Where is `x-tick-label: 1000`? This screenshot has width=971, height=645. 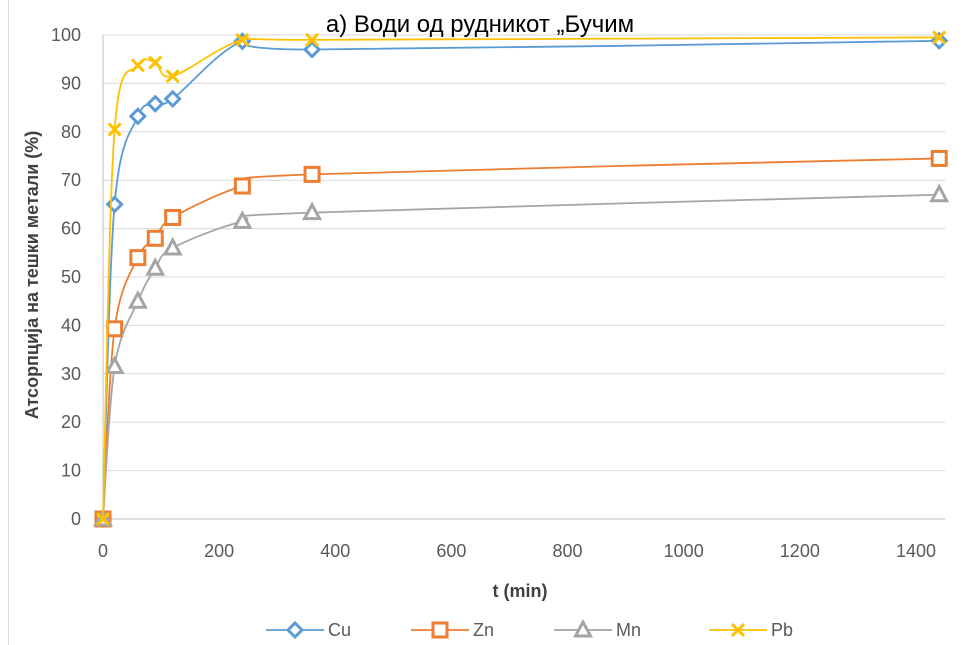
x-tick-label: 1000 is located at coordinates (684, 551).